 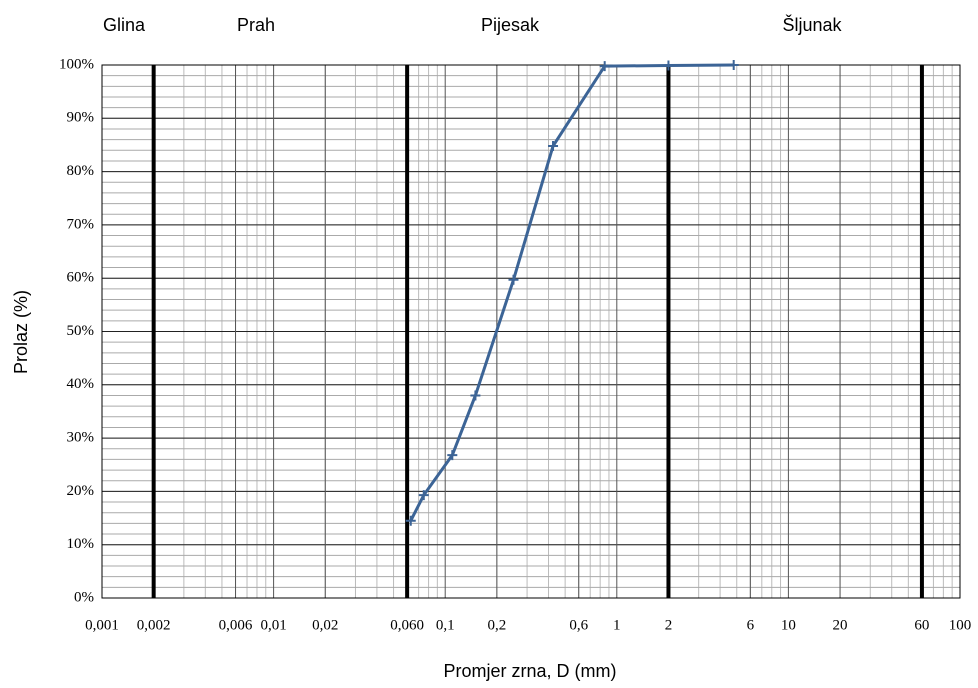 I want to click on x-tick-label: 0,6, so click(x=578, y=625).